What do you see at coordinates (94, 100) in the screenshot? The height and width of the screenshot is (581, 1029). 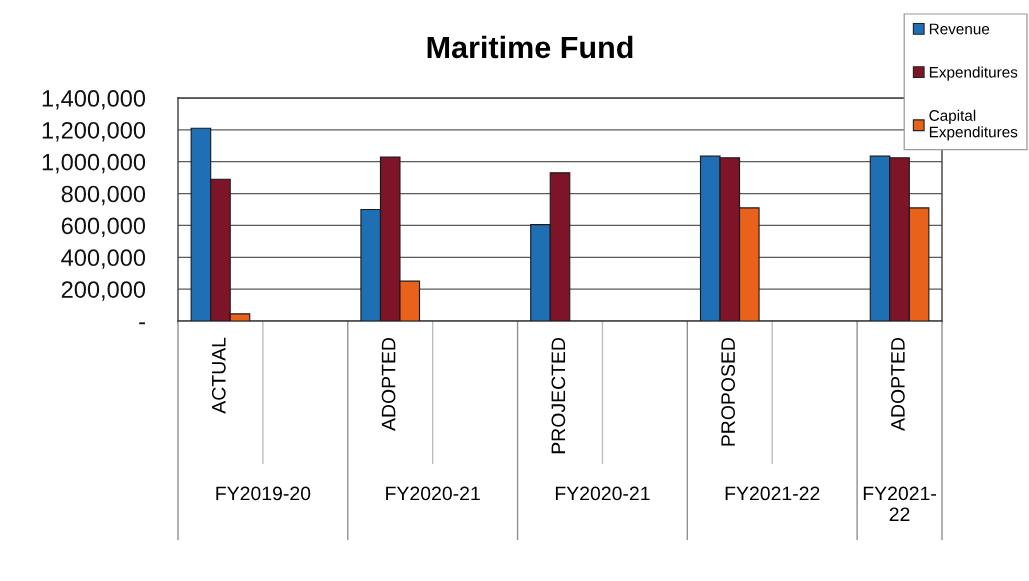 I see `y-tick-label: 1,400,000` at bounding box center [94, 100].